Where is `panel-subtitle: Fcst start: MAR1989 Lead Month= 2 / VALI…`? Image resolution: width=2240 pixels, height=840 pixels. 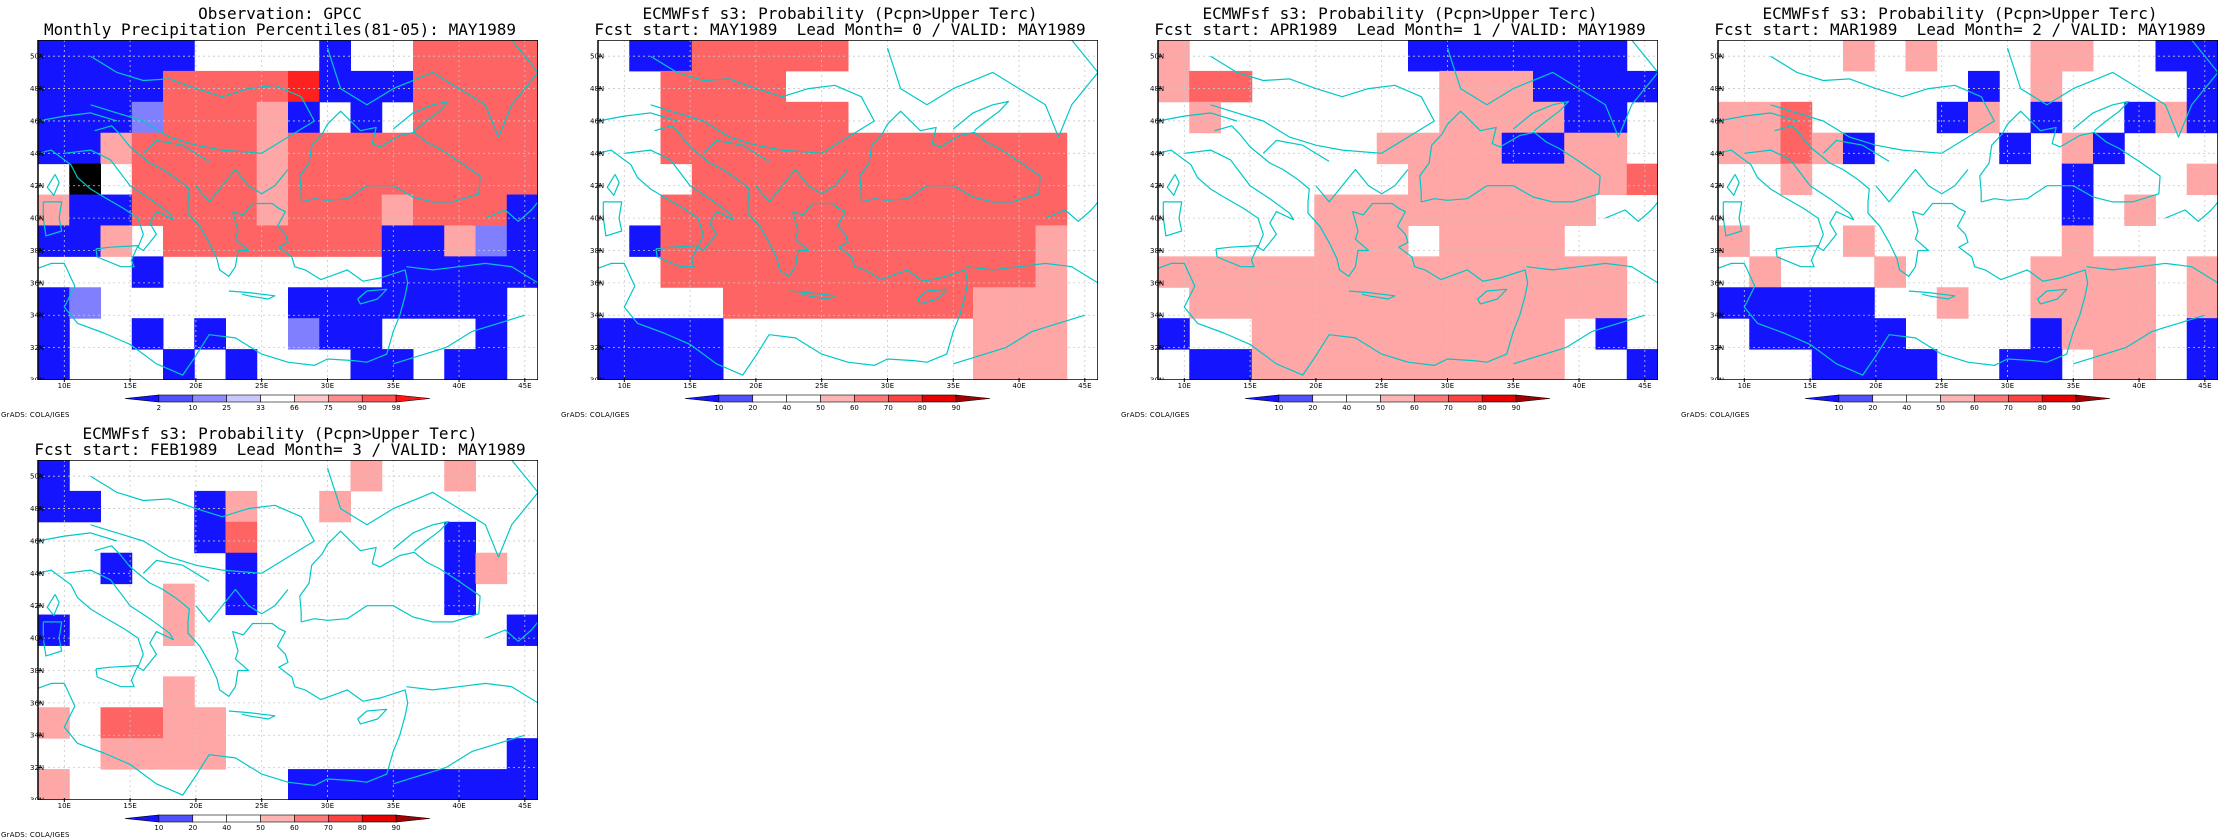
panel-subtitle: Fcst start: MAR1989 Lead Month= 2 / VALI… is located at coordinates (1960, 29).